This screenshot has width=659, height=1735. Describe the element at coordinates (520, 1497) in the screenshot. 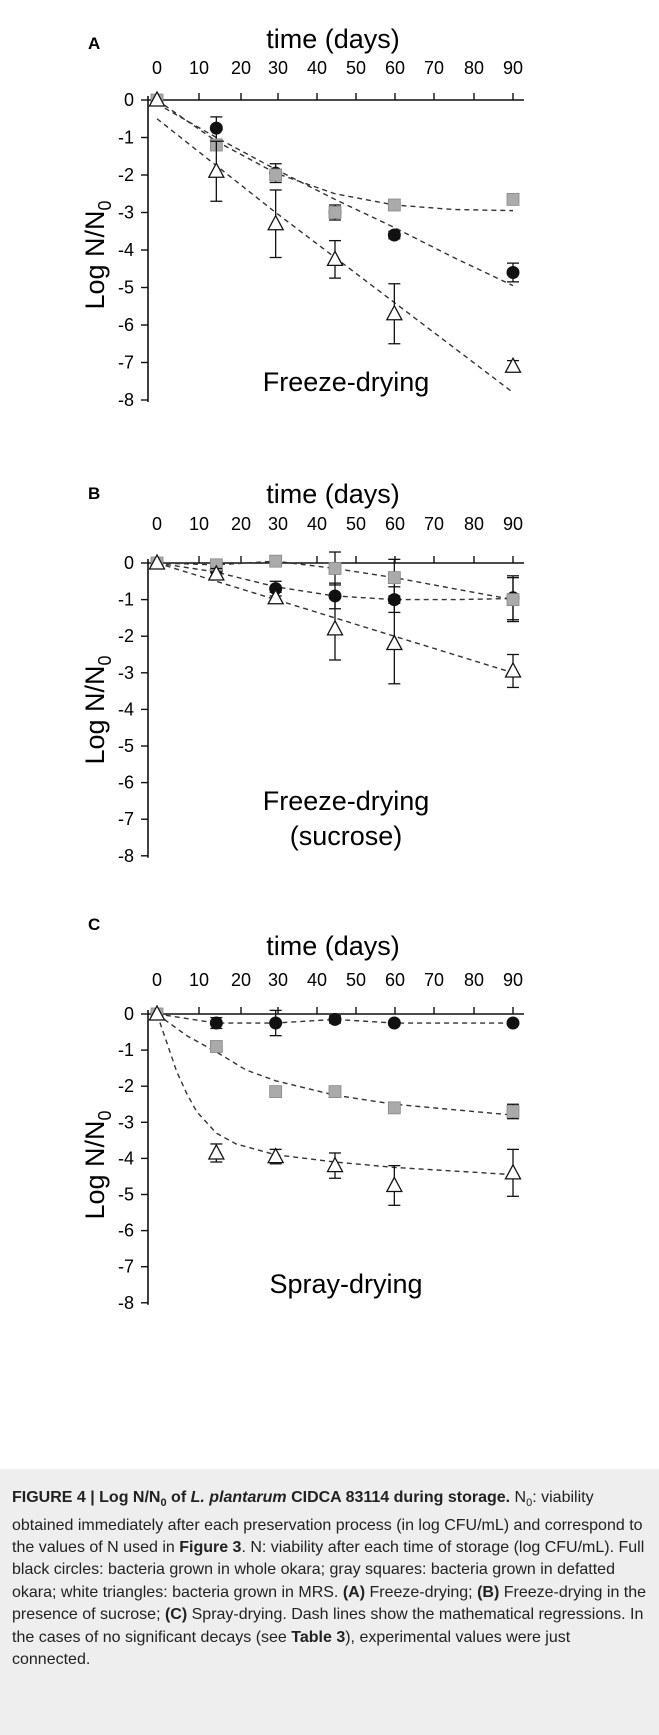

I see `caption-n0-label: N` at that location.